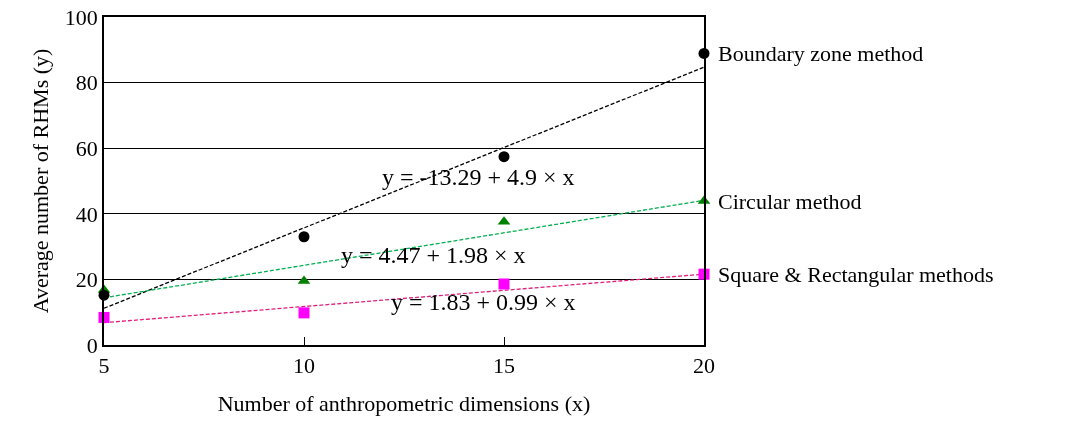 This screenshot has width=1083, height=446. Describe the element at coordinates (81, 17) in the screenshot. I see `y-tick-label: 100` at that location.